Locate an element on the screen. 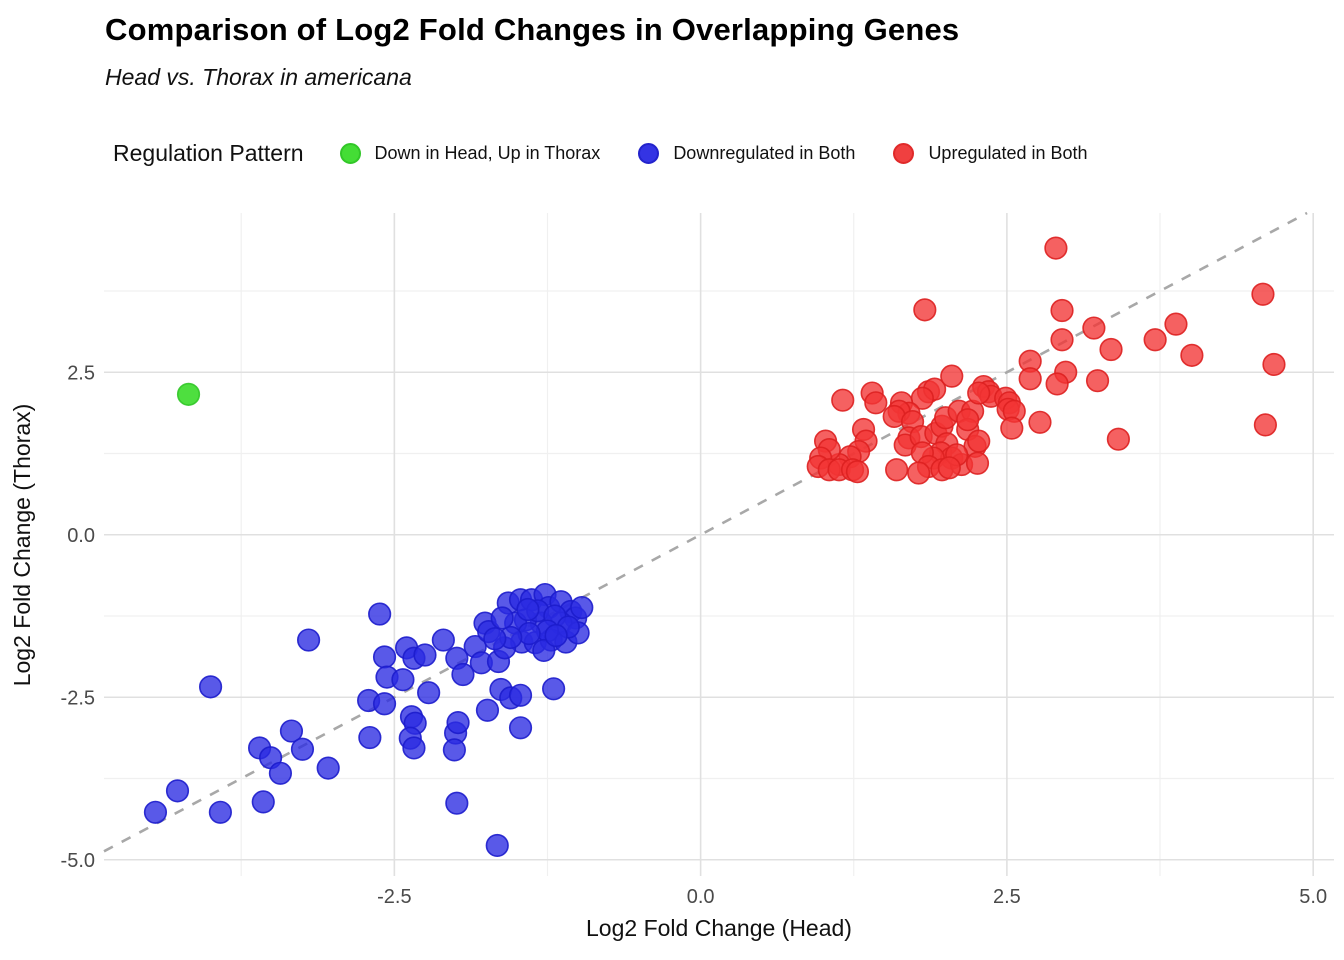  y-axis-tick-labels: 2.5 0.0 -2.5 -5.0 is located at coordinates (78, 617).